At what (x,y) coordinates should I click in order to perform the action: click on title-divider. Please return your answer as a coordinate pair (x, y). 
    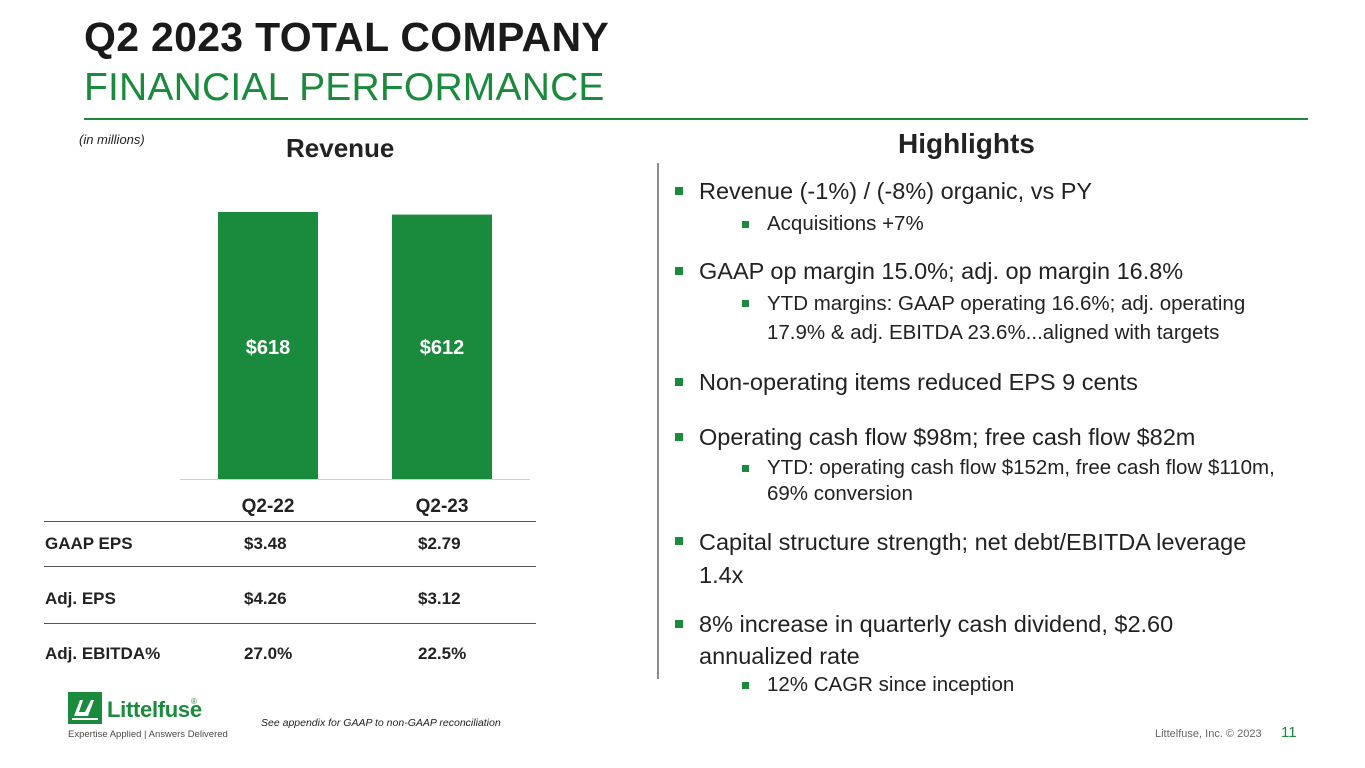
    Looking at the image, I should click on (696, 119).